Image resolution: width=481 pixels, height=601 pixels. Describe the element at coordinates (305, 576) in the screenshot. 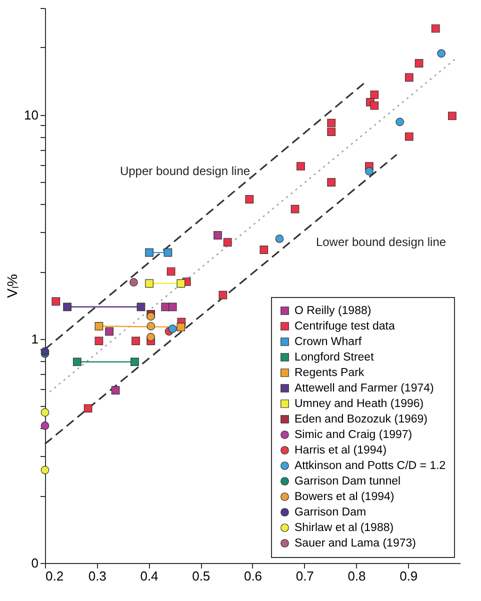

I see `x-tick-label: 0.7` at that location.